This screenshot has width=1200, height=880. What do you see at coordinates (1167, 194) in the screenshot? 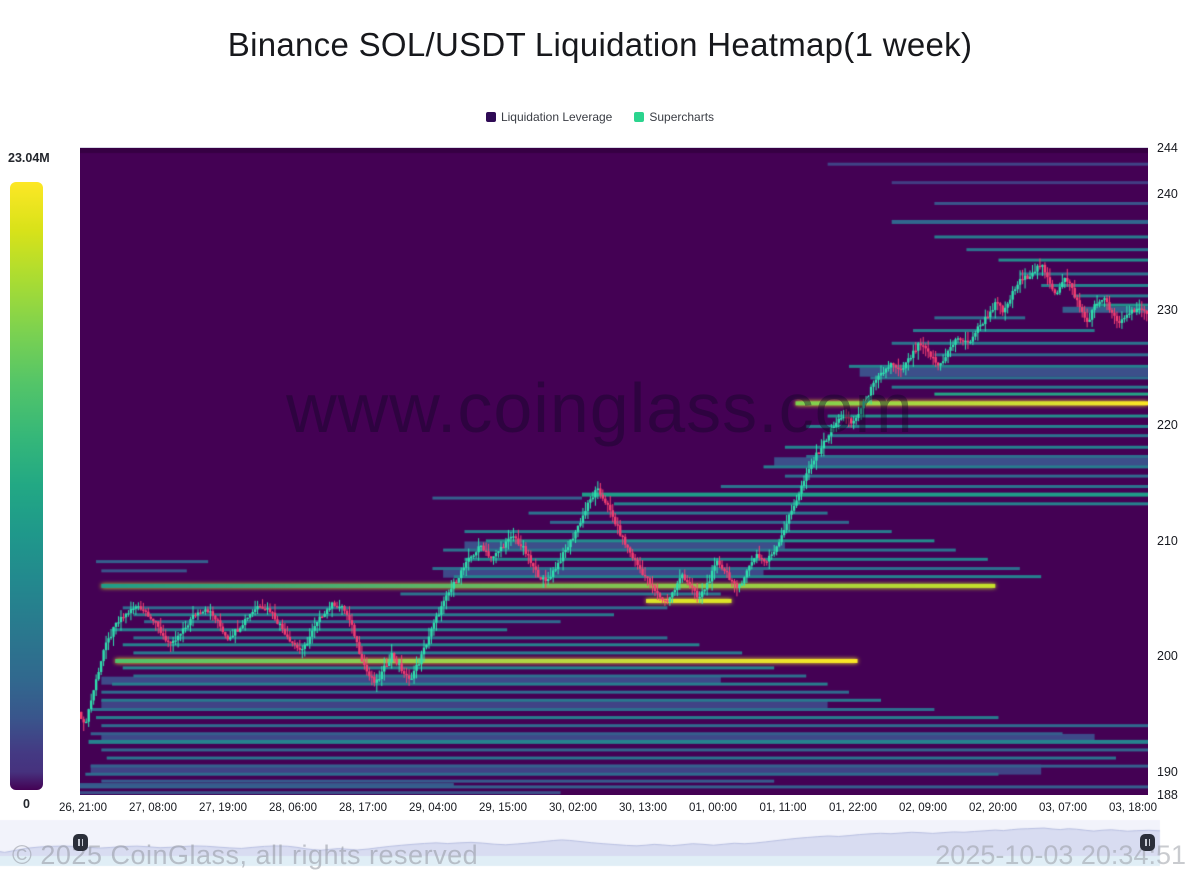
I see `y-axis-tick: 240` at bounding box center [1167, 194].